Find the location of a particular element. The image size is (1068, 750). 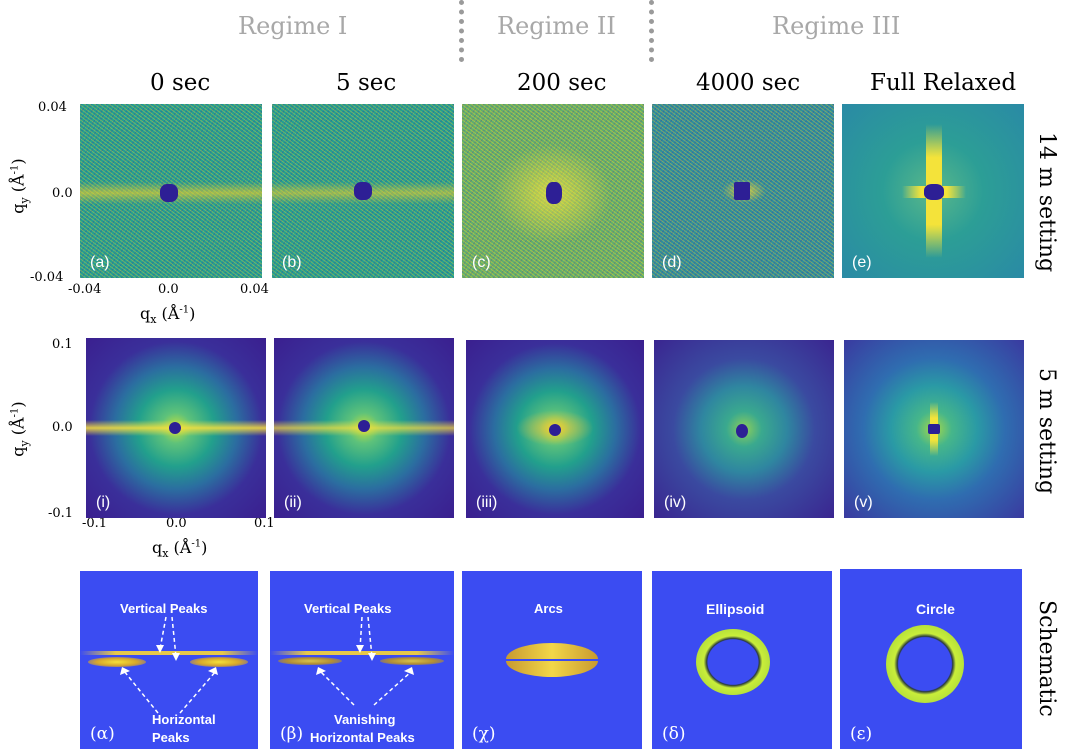

panel-label: (a) is located at coordinates (100, 262).